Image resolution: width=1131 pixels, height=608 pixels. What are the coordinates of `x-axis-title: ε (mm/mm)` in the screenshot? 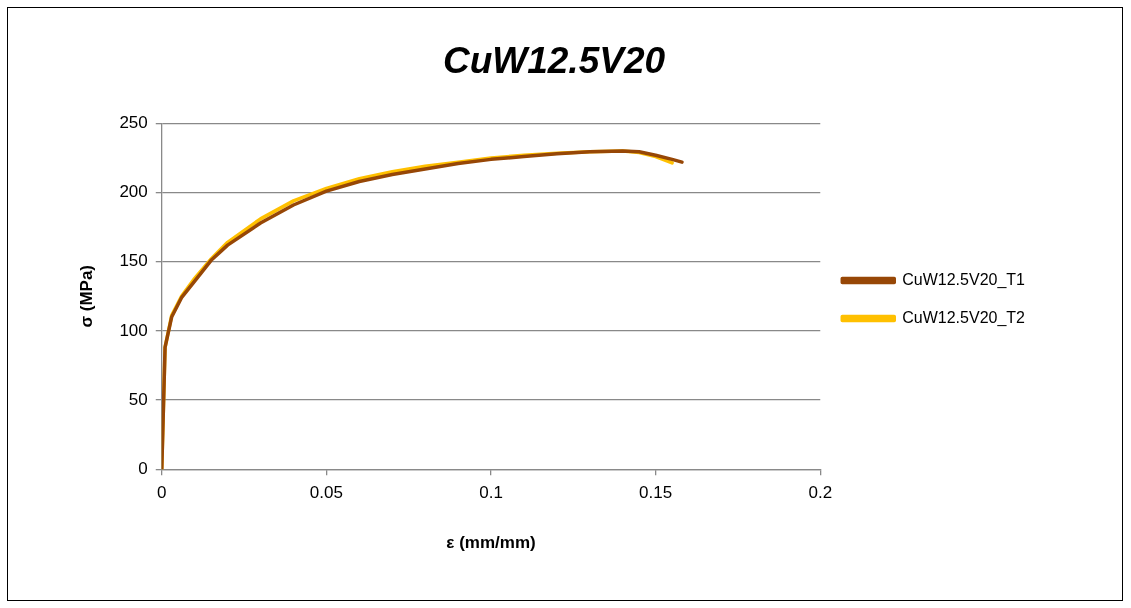 It's located at (491, 543).